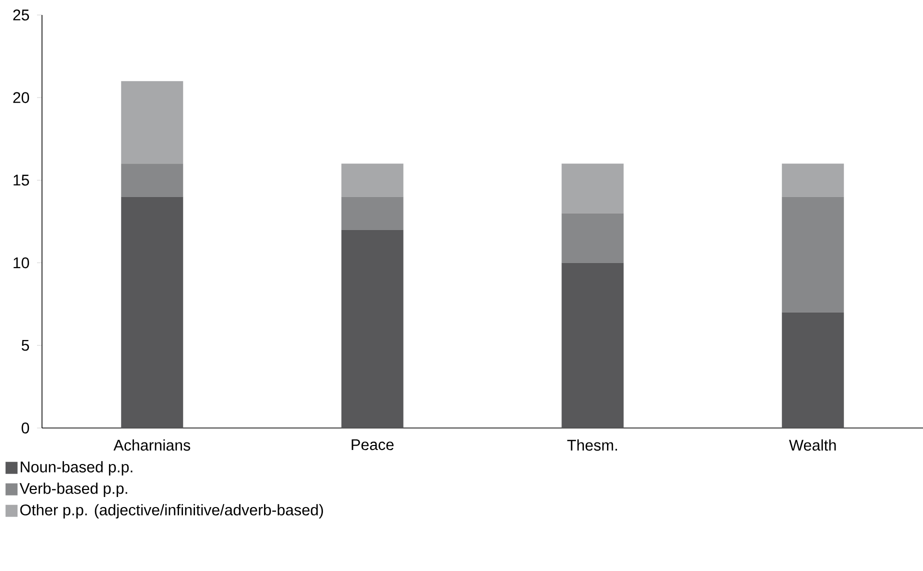 The height and width of the screenshot is (571, 923). I want to click on y-tick-label: 5, so click(26, 345).